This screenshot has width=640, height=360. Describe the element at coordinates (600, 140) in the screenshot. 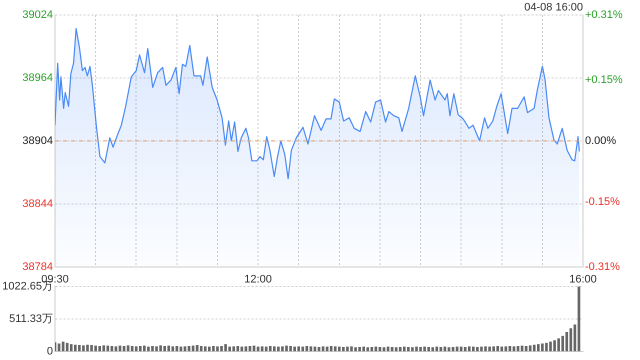

I see `y2-tick-label: 0.00%` at that location.